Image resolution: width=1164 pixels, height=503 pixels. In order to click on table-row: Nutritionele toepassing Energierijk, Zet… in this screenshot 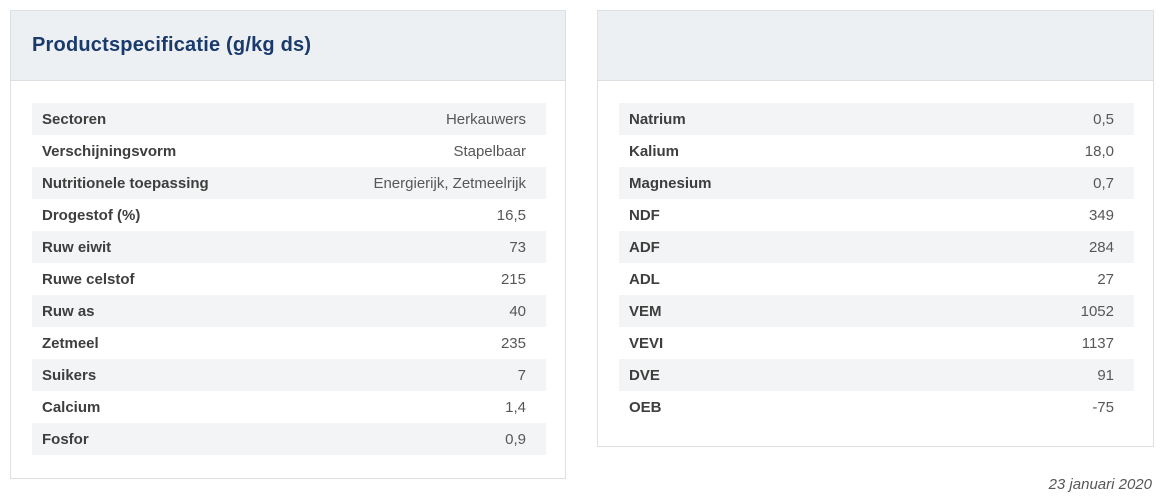, I will do `click(289, 183)`.